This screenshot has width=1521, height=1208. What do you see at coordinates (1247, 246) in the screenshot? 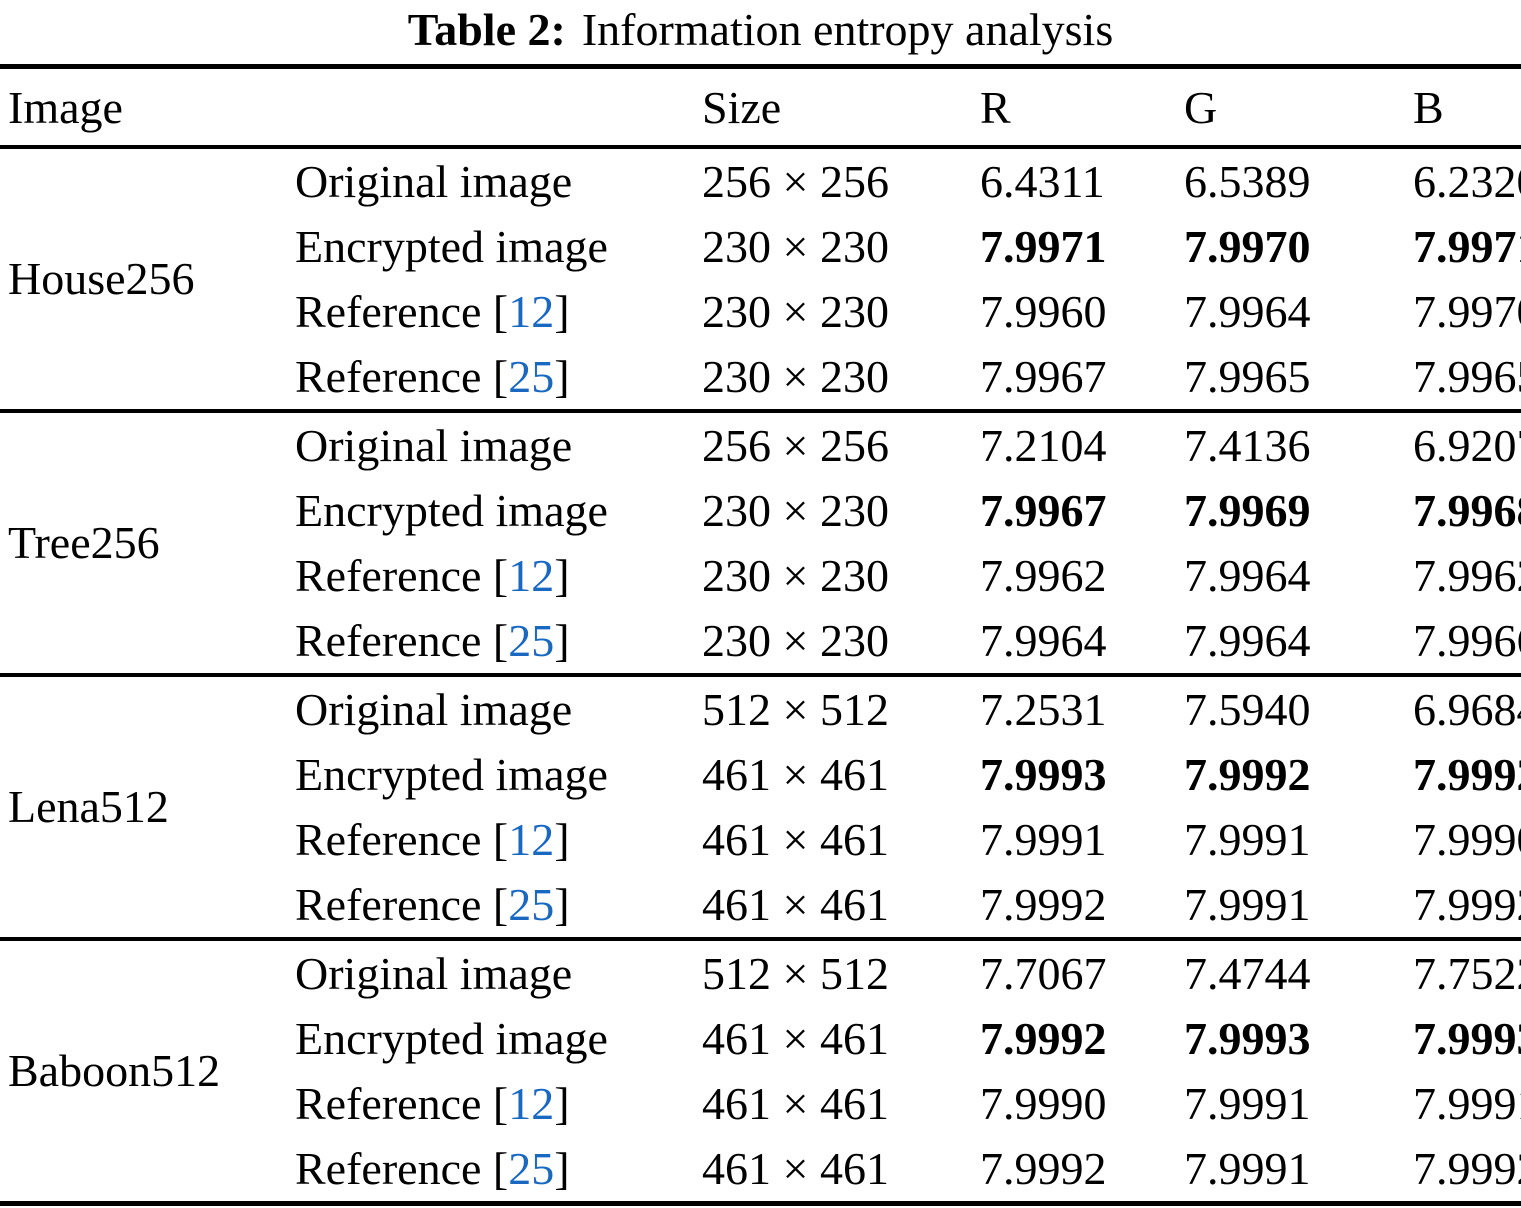
I see `g-value: 7.9970` at bounding box center [1247, 246].